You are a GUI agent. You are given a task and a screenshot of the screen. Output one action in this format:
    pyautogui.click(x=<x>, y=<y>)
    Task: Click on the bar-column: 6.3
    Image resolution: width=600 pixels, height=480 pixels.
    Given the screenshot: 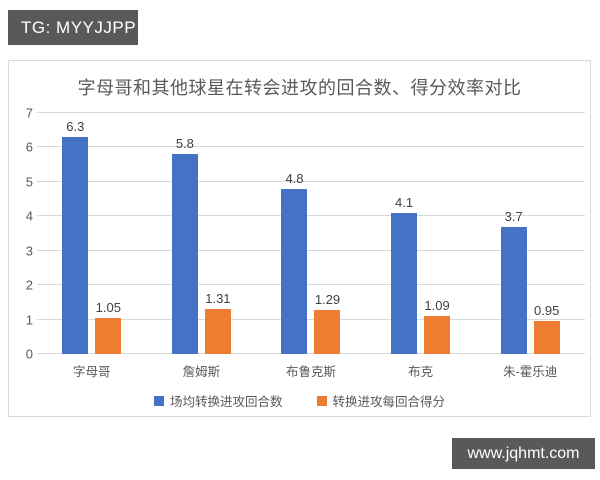 What is the action you would take?
    pyautogui.click(x=75, y=233)
    